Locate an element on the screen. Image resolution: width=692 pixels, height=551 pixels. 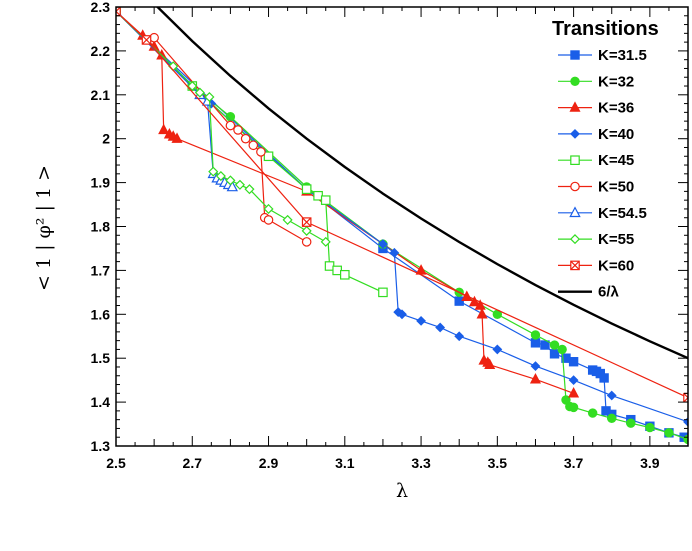
x-tick-label: 2.9 is located at coordinates (269, 463).